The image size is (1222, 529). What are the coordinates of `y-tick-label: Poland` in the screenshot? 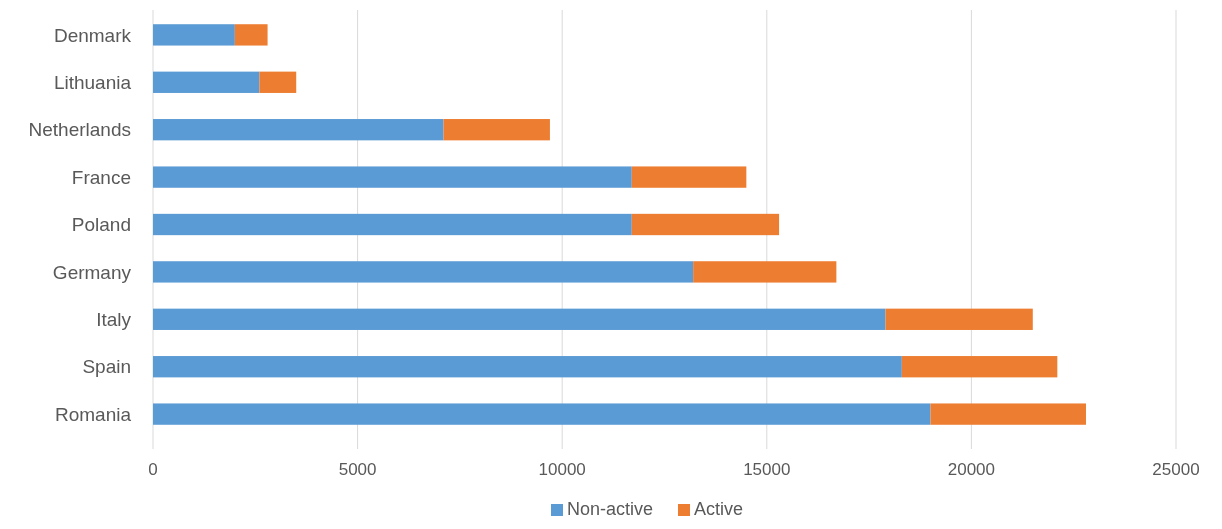 It's located at (101, 225).